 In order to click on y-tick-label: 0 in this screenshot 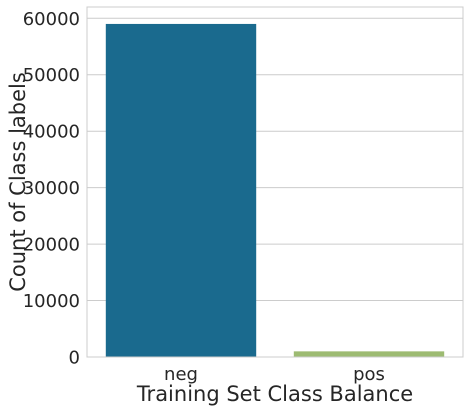, I will do `click(74, 358)`.